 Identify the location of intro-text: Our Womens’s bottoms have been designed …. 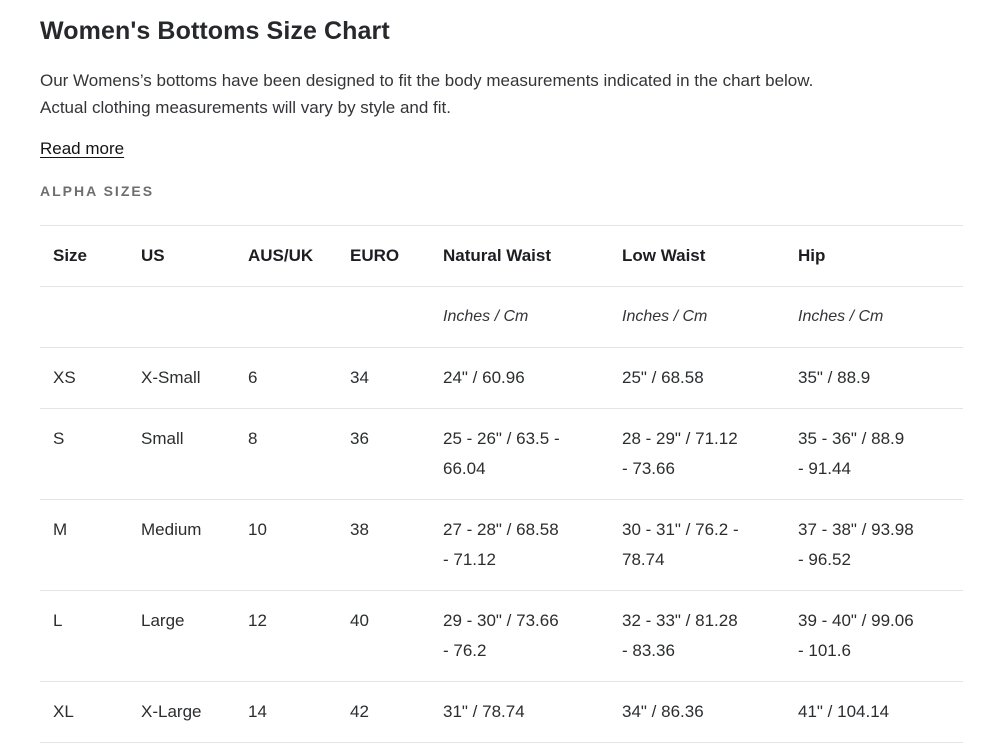
(427, 94).